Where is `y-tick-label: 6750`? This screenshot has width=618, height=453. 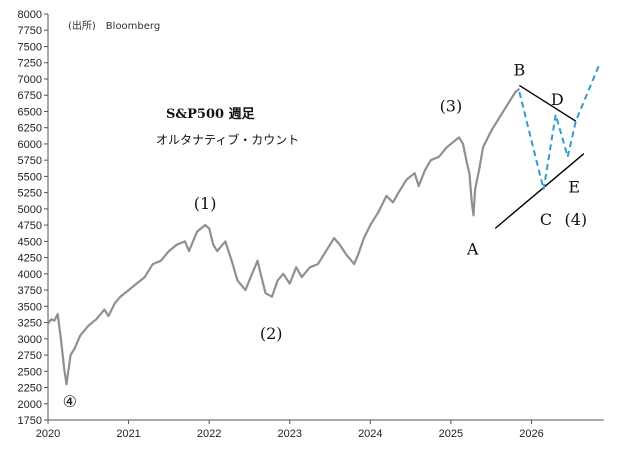 y-tick-label: 6750 is located at coordinates (30, 96).